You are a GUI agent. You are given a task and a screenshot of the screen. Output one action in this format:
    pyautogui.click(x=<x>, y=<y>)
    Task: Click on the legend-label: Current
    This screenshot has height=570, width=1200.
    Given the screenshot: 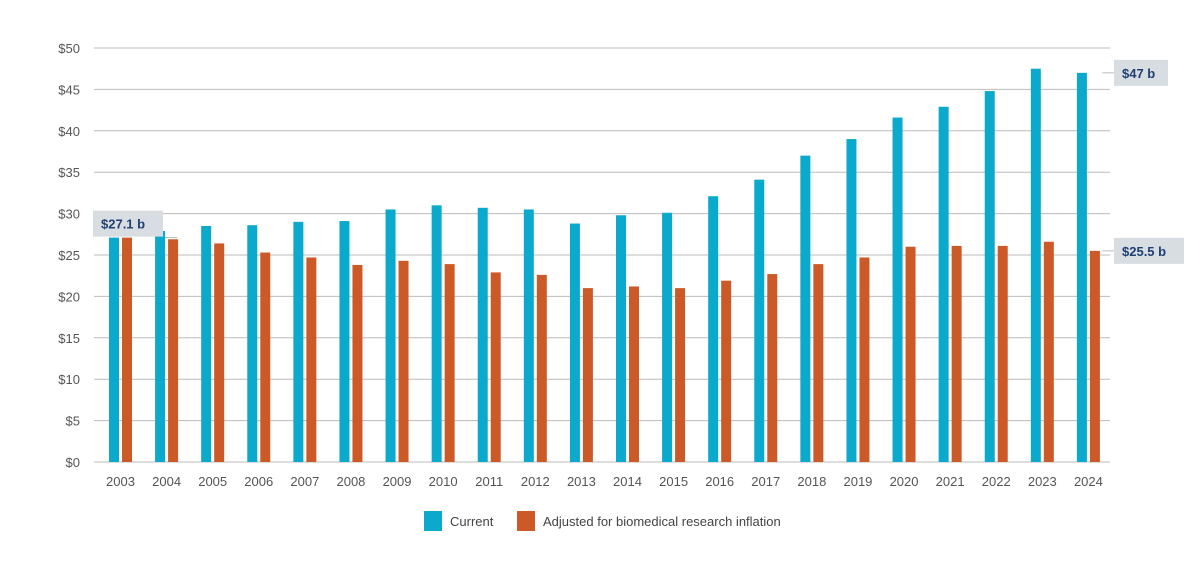 What is the action you would take?
    pyautogui.click(x=472, y=521)
    